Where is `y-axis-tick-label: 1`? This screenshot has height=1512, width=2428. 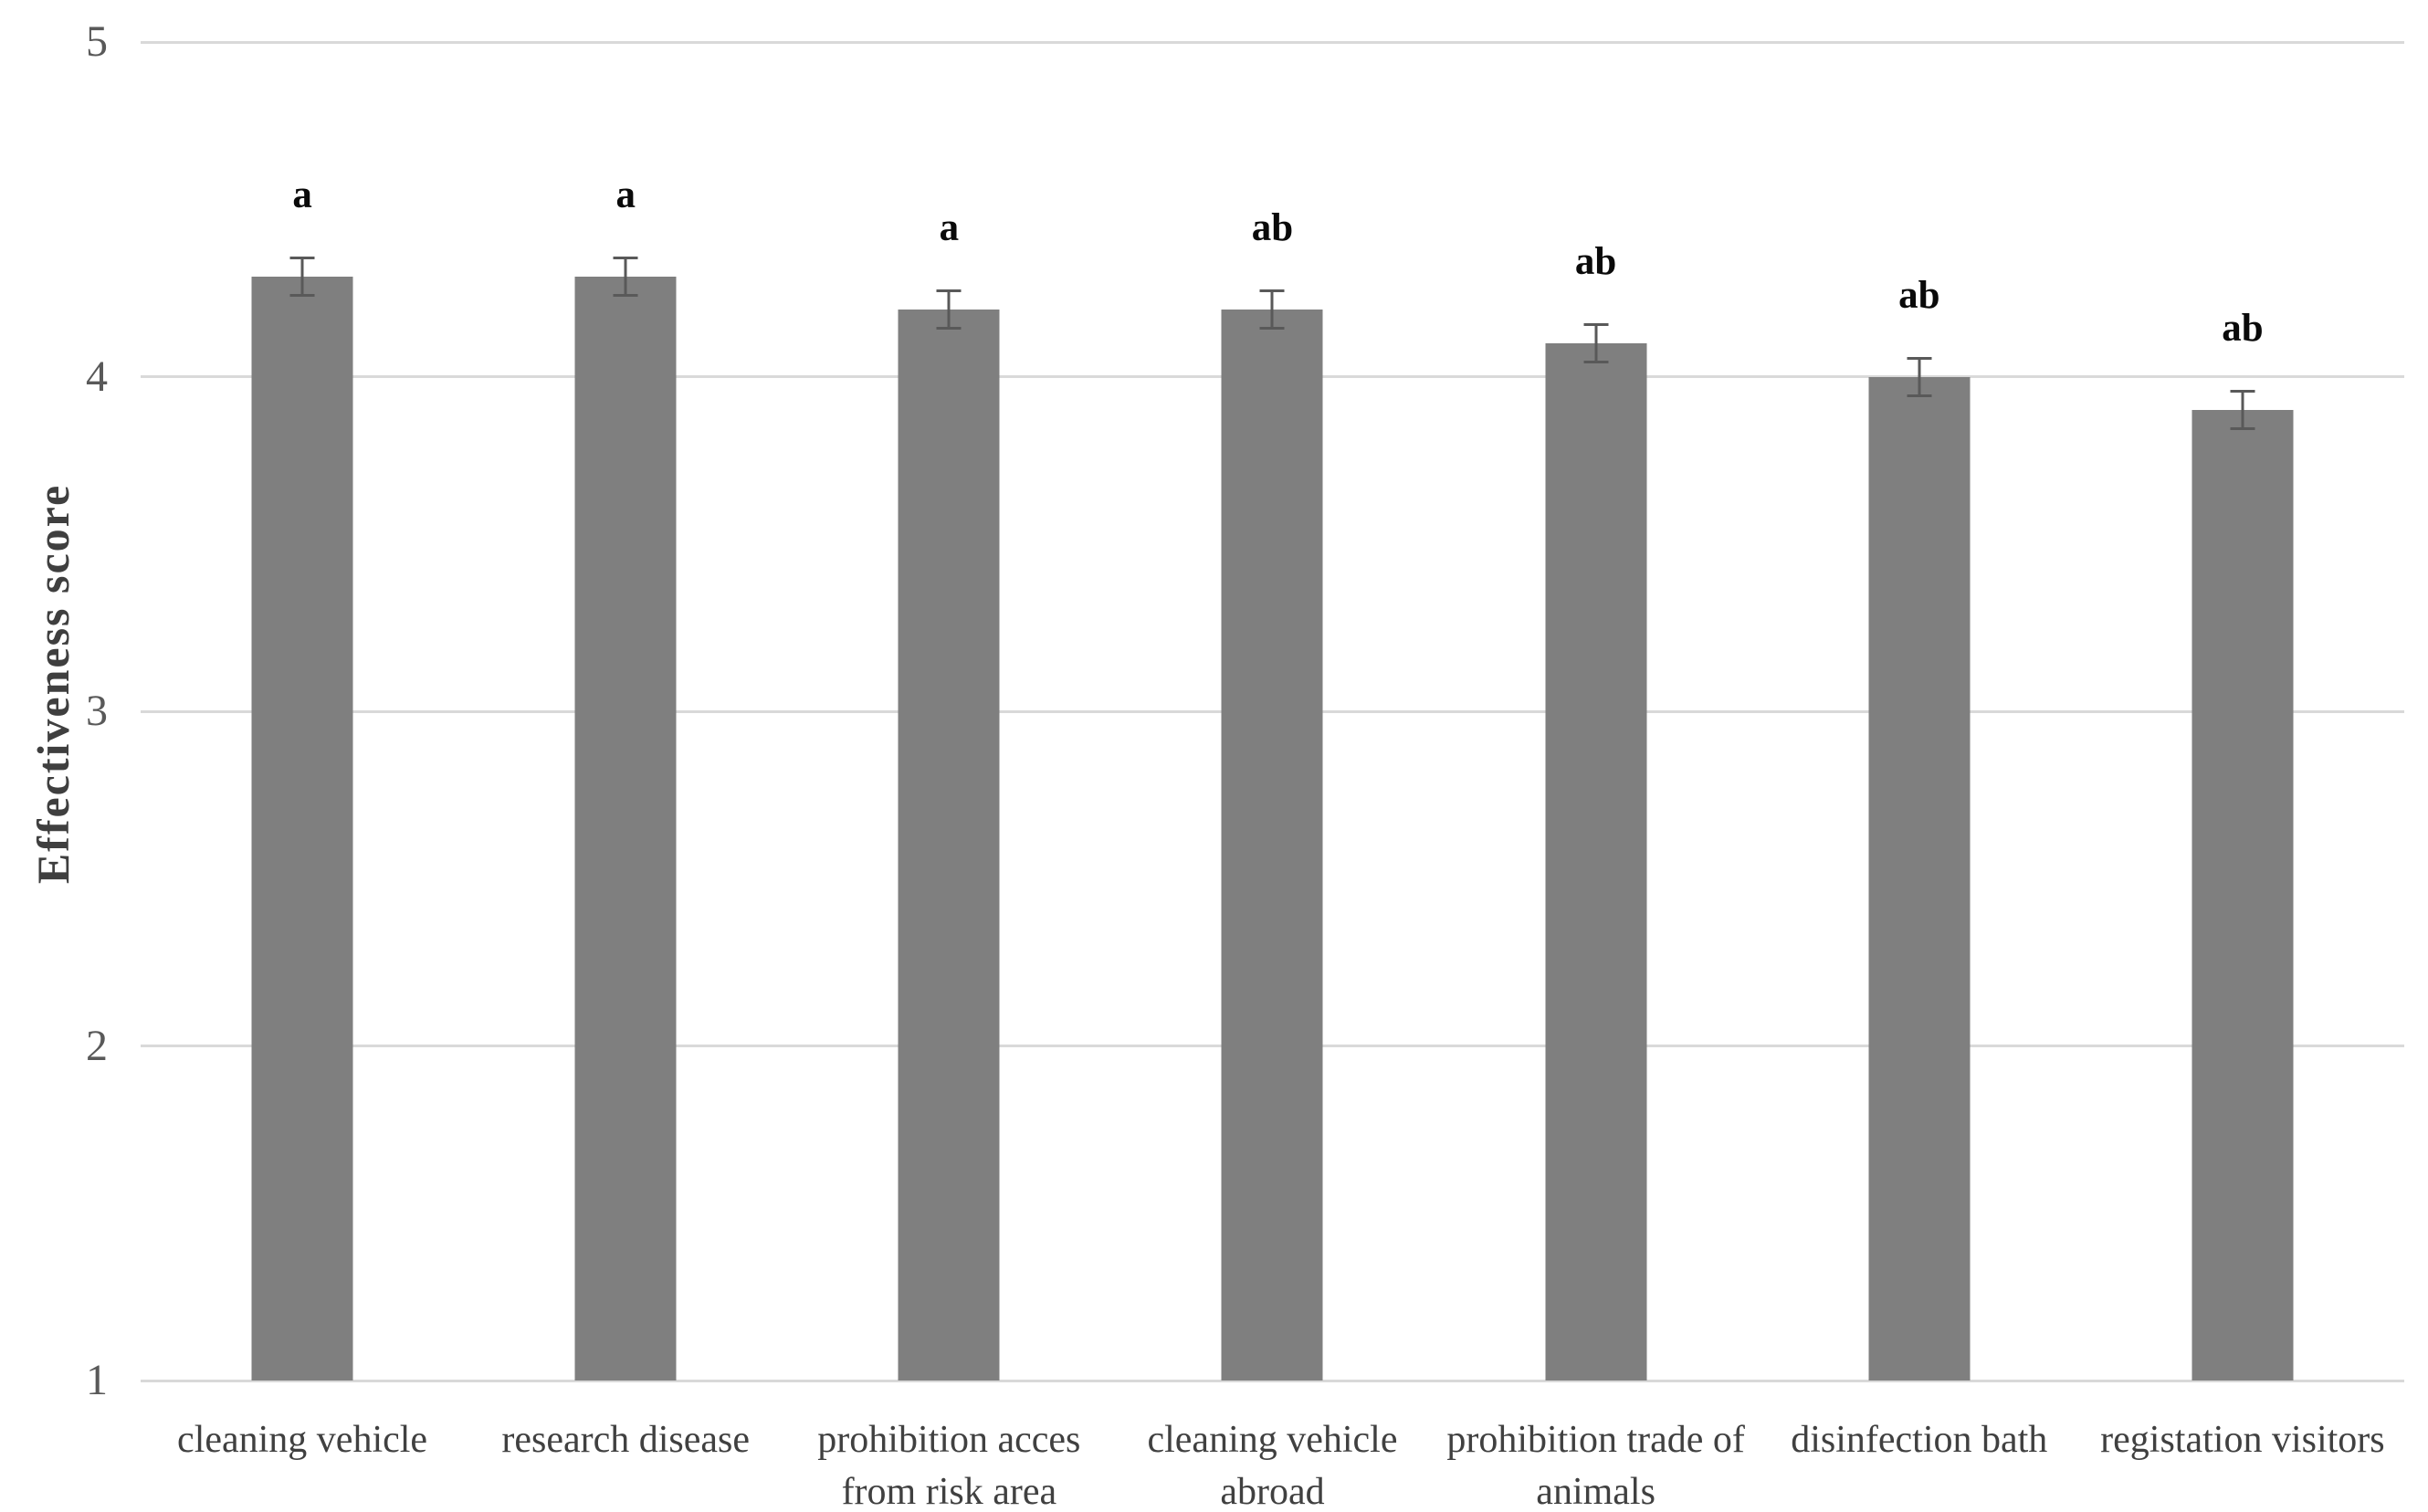
y-axis-tick-label: 1 is located at coordinates (97, 1380).